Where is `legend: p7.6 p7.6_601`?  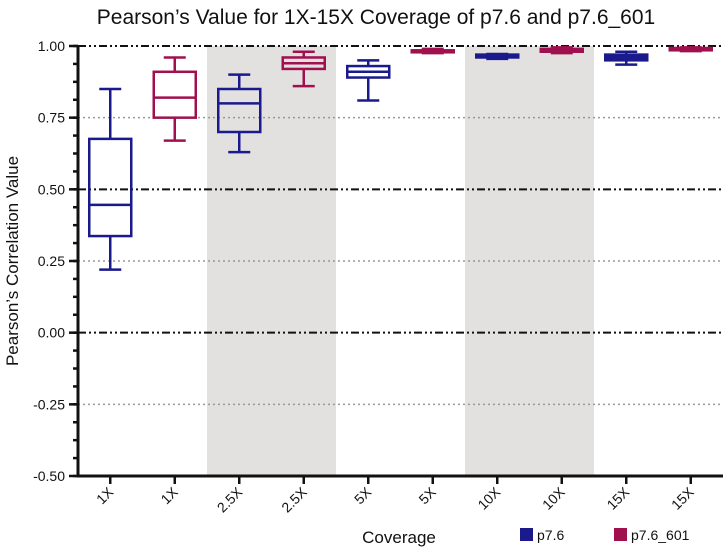
legend: p7.6 p7.6_601 is located at coordinates (605, 535).